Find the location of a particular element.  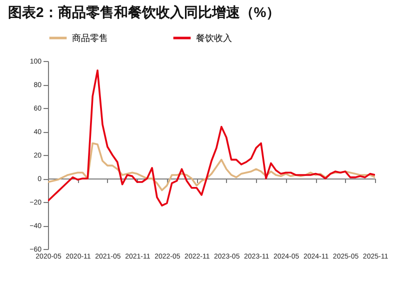

chart-title: 图表2：商品零售和餐饮收入同比增速（%） is located at coordinates (144, 12).